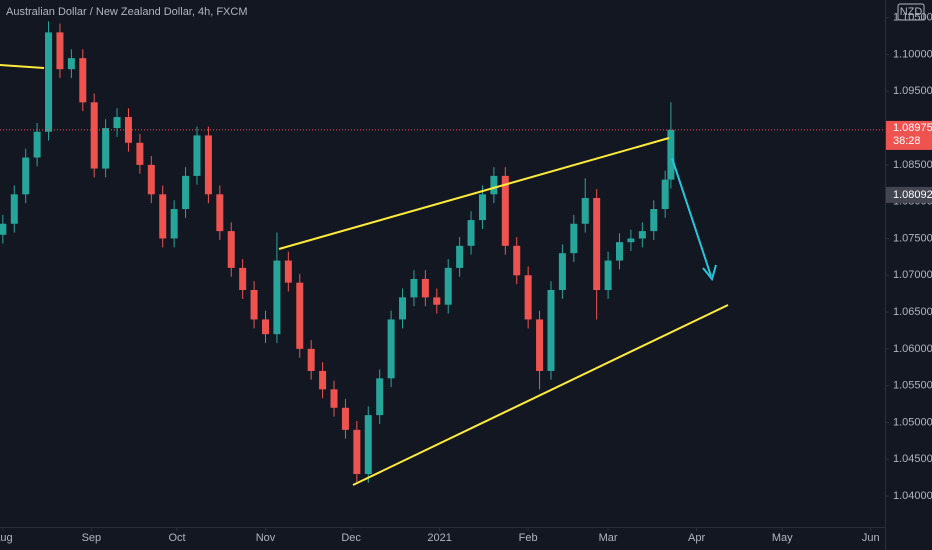 The image size is (932, 550). I want to click on x-tick-label: Sep, so click(92, 538).